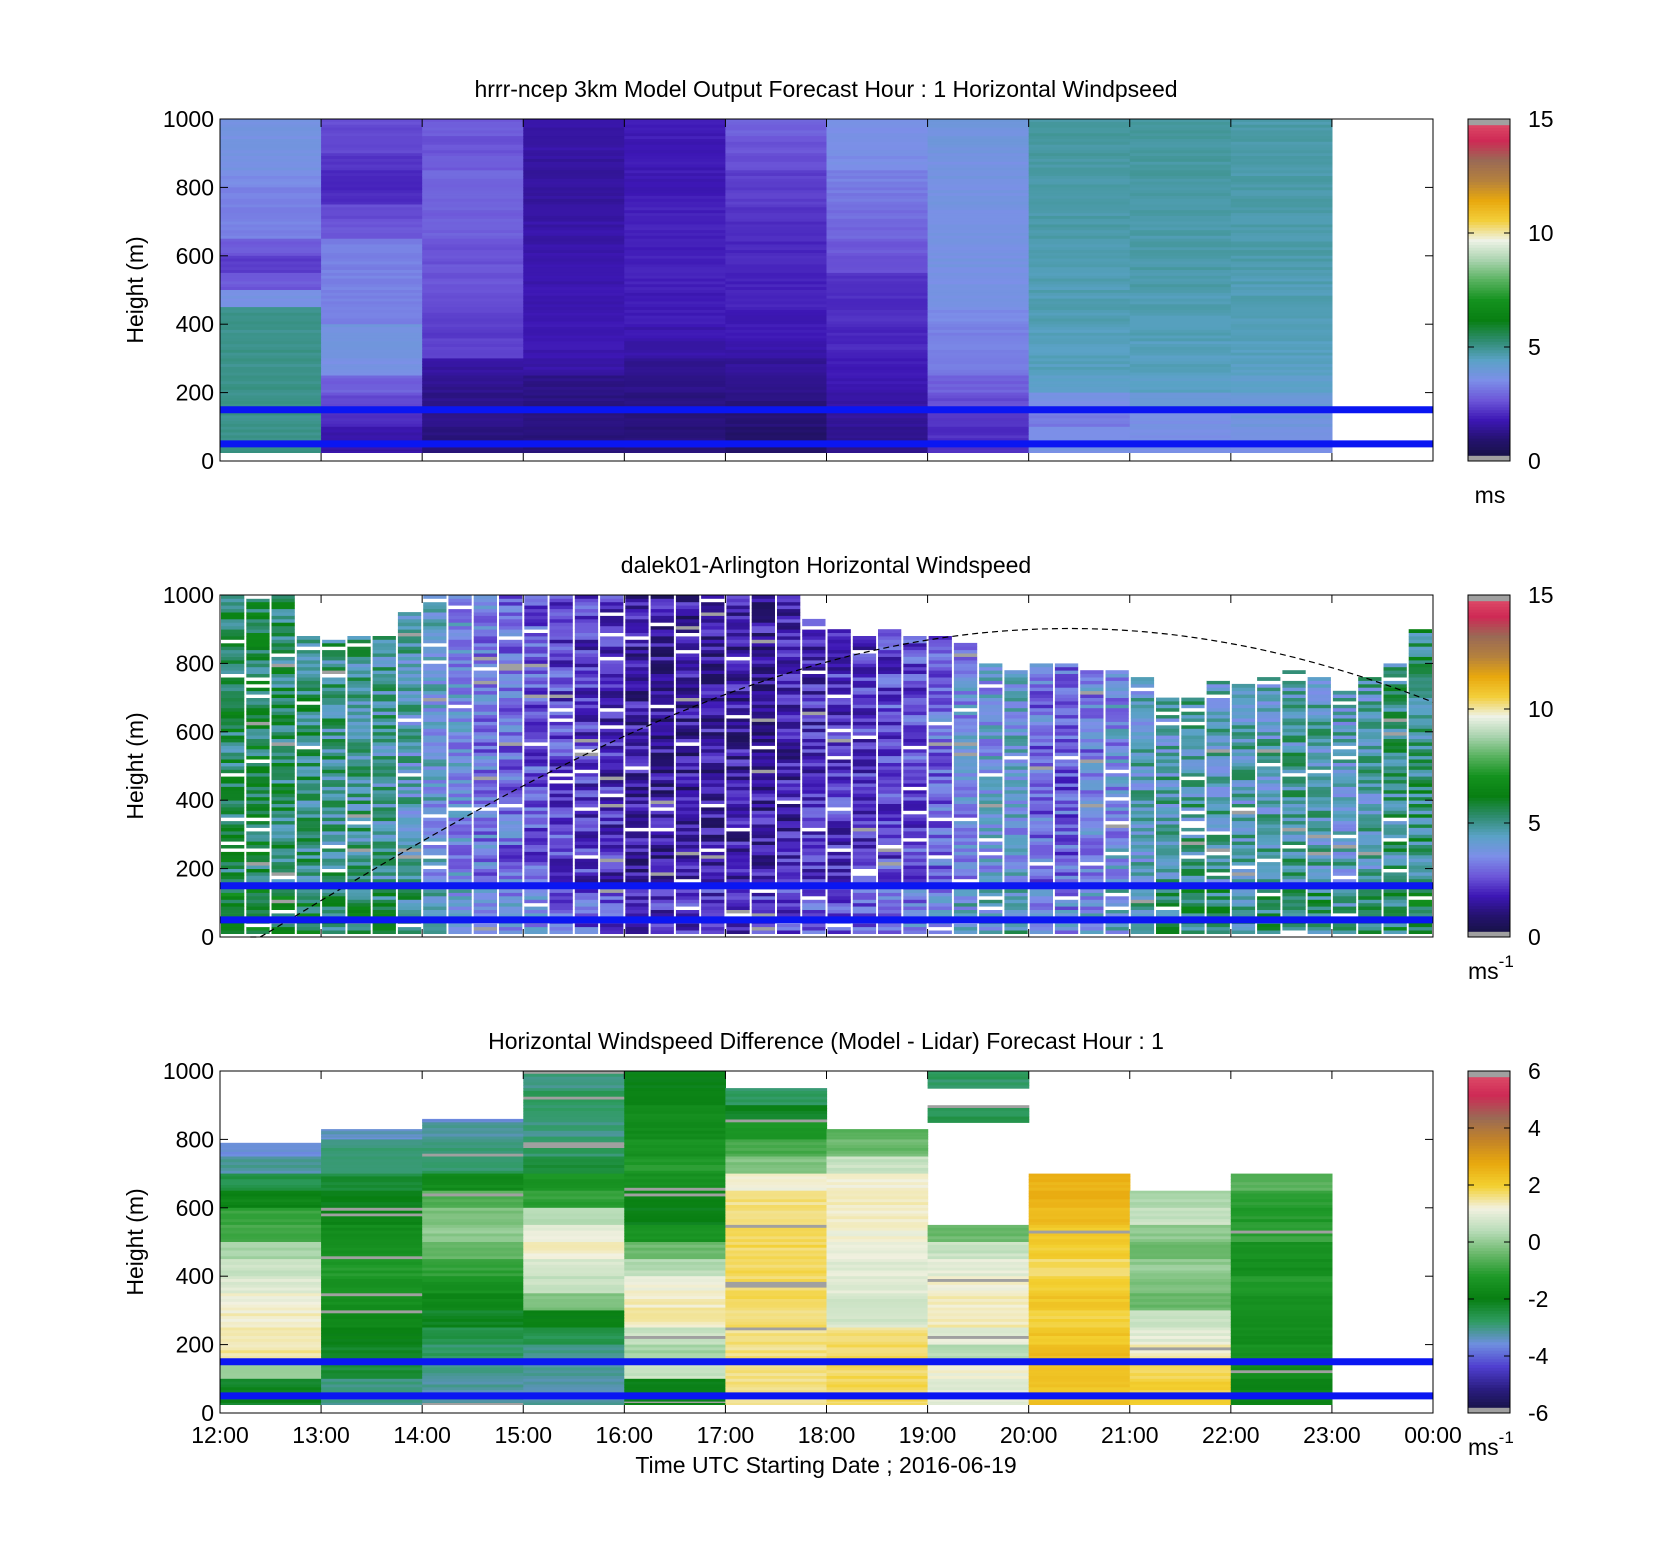 The width and height of the screenshot is (1680, 1561). I want to click on colorbar-swatch, so click(1489, 263).